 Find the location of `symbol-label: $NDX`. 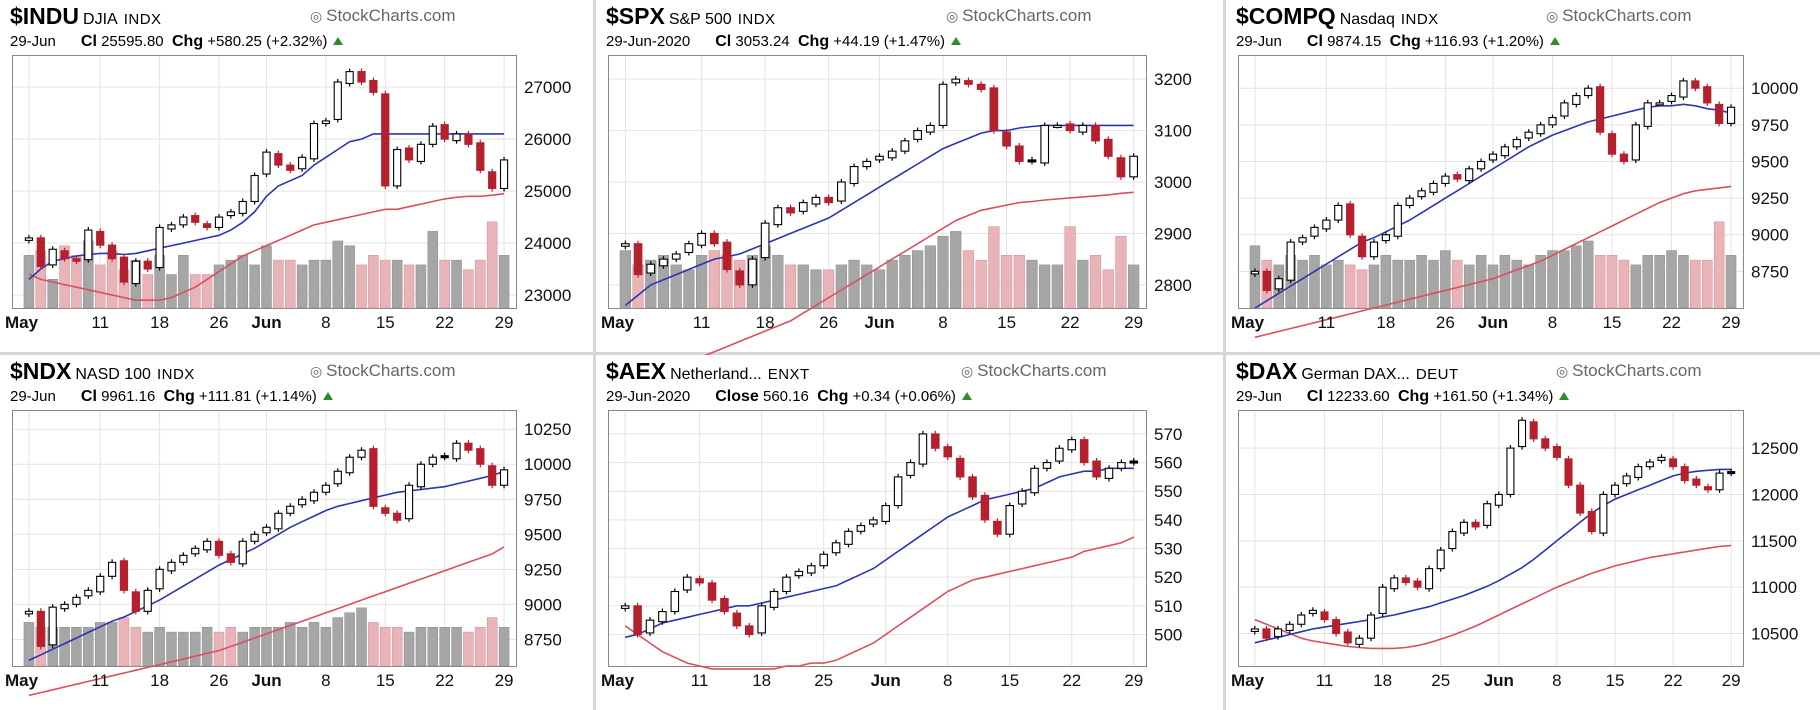

symbol-label: $NDX is located at coordinates (41, 371).